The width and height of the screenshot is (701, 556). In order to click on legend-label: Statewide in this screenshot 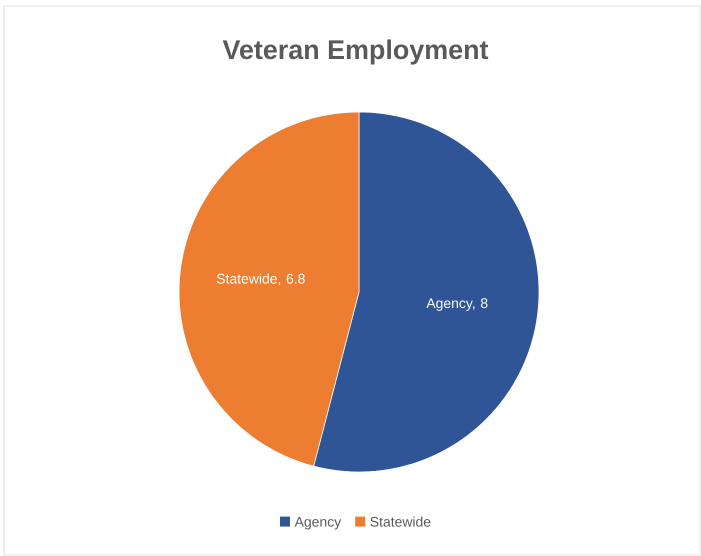, I will do `click(400, 521)`.